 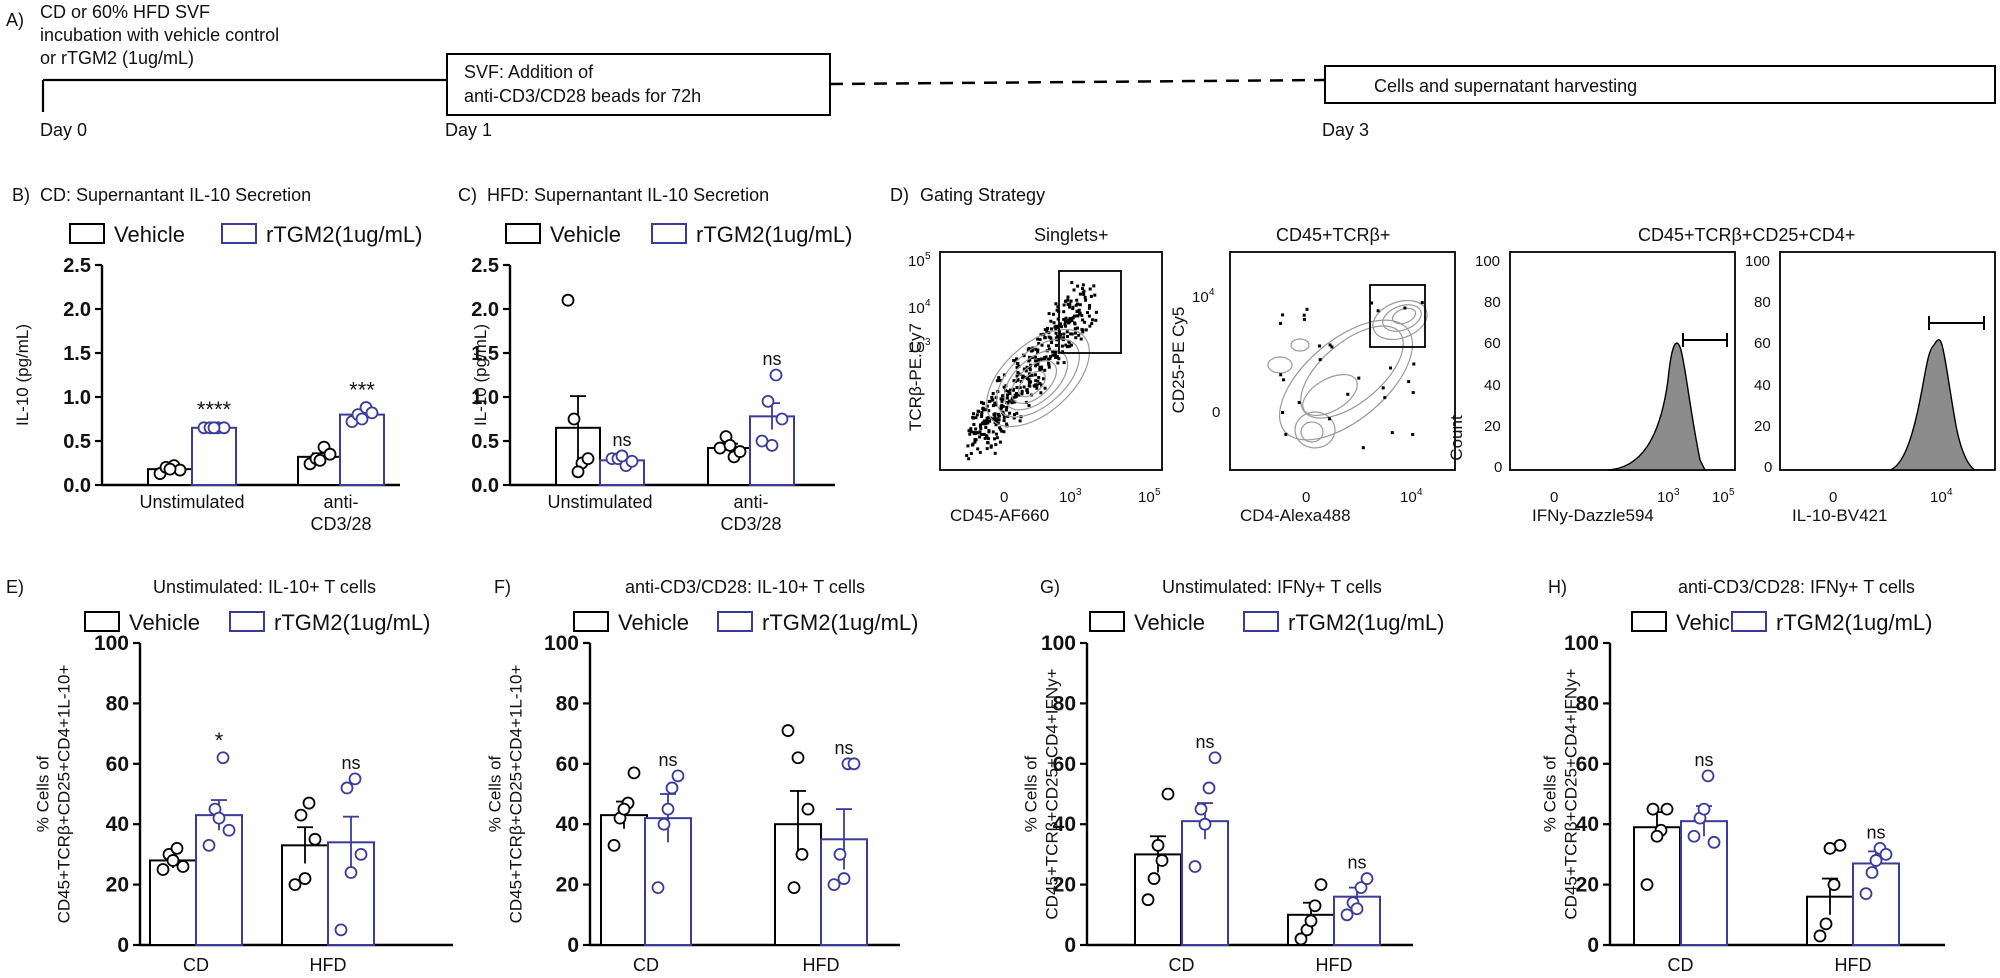 What do you see at coordinates (485, 310) in the screenshot?
I see `y-tick-label: 2.0` at bounding box center [485, 310].